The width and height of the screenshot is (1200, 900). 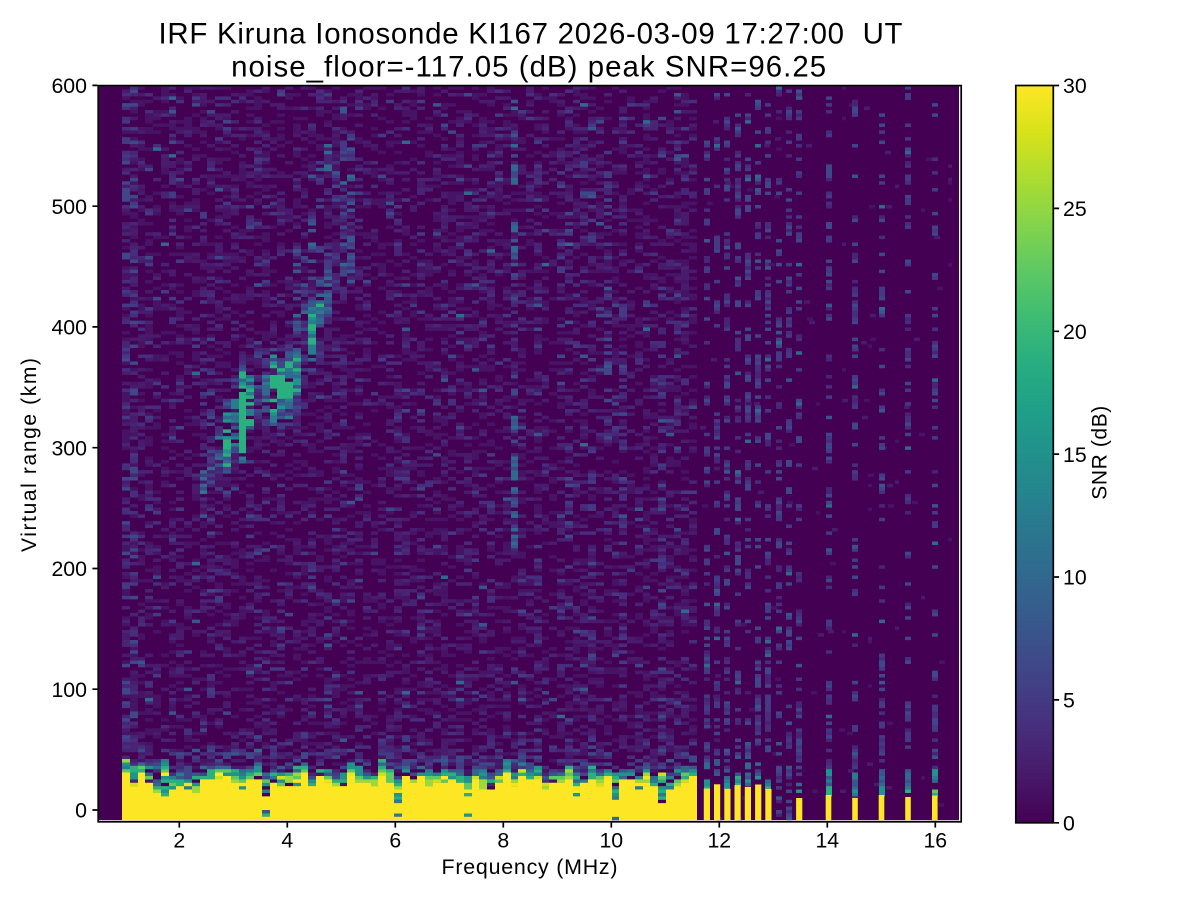 I want to click on svg-text: 20, so click(x=1075, y=332).